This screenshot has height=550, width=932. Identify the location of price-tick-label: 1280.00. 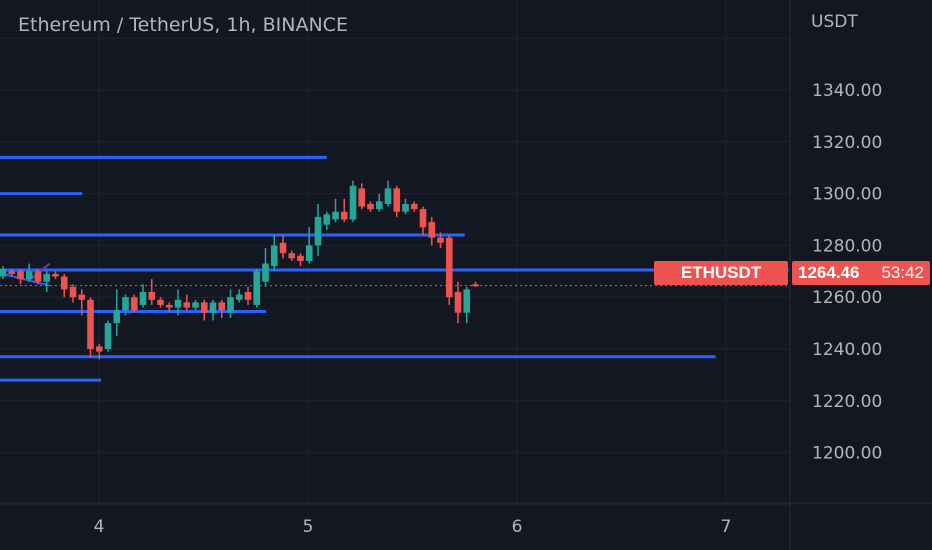
(847, 246).